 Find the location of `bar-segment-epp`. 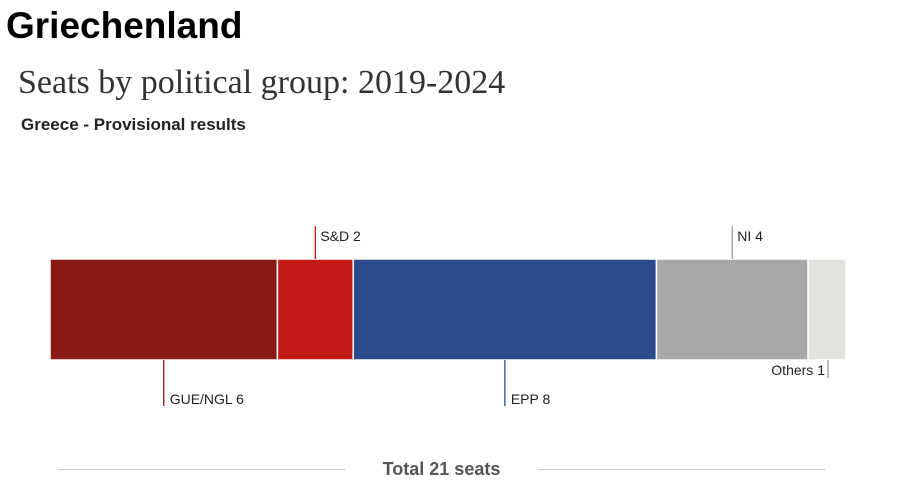

bar-segment-epp is located at coordinates (505, 309).